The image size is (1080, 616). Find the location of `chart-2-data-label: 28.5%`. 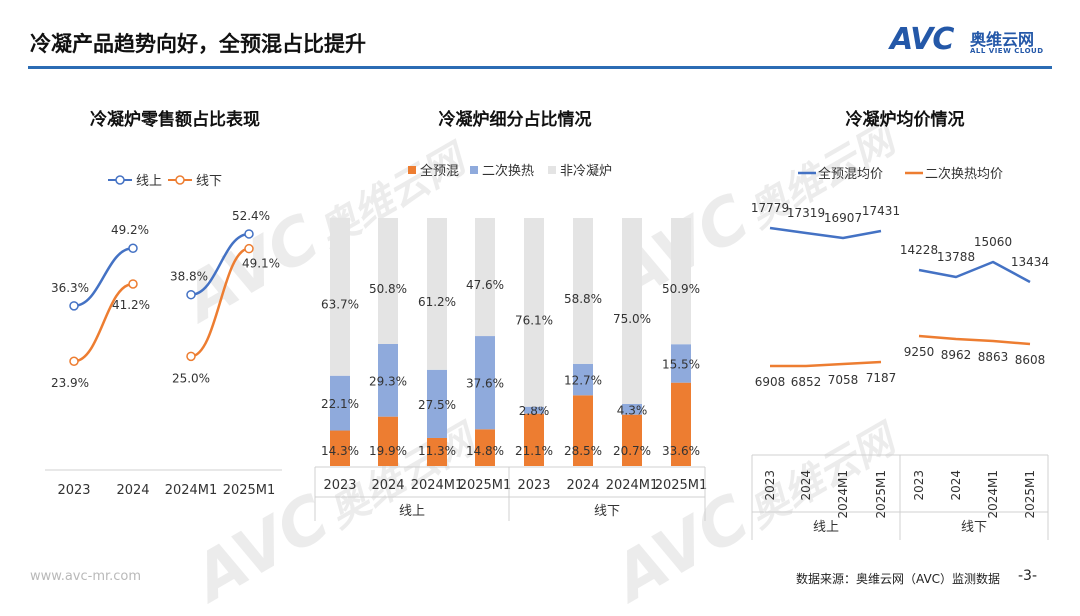

chart-2-data-label: 28.5% is located at coordinates (583, 451).